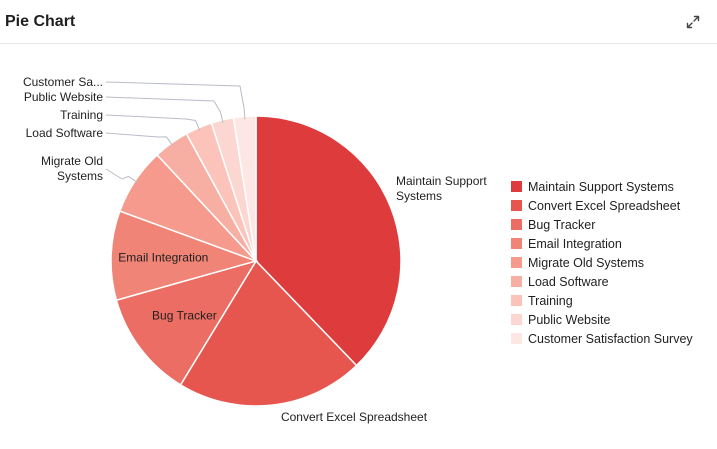  What do you see at coordinates (602, 224) in the screenshot?
I see `legend-item-3: Bug Tracker` at bounding box center [602, 224].